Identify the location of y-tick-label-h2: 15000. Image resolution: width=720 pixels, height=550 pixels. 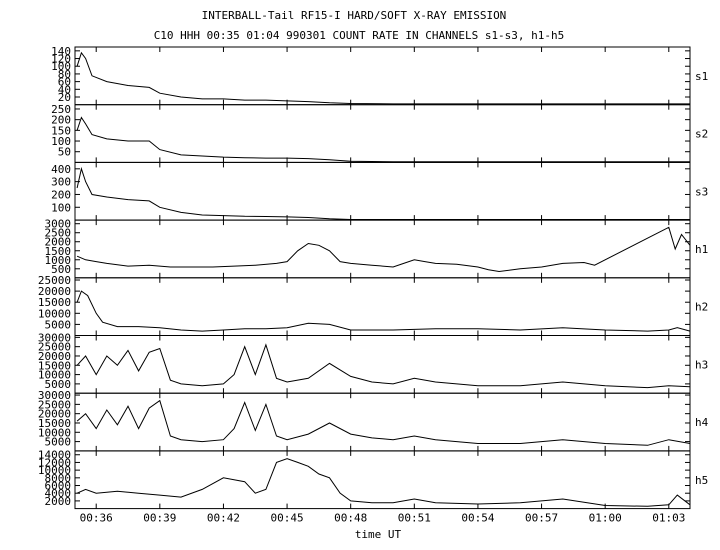
(54, 302).